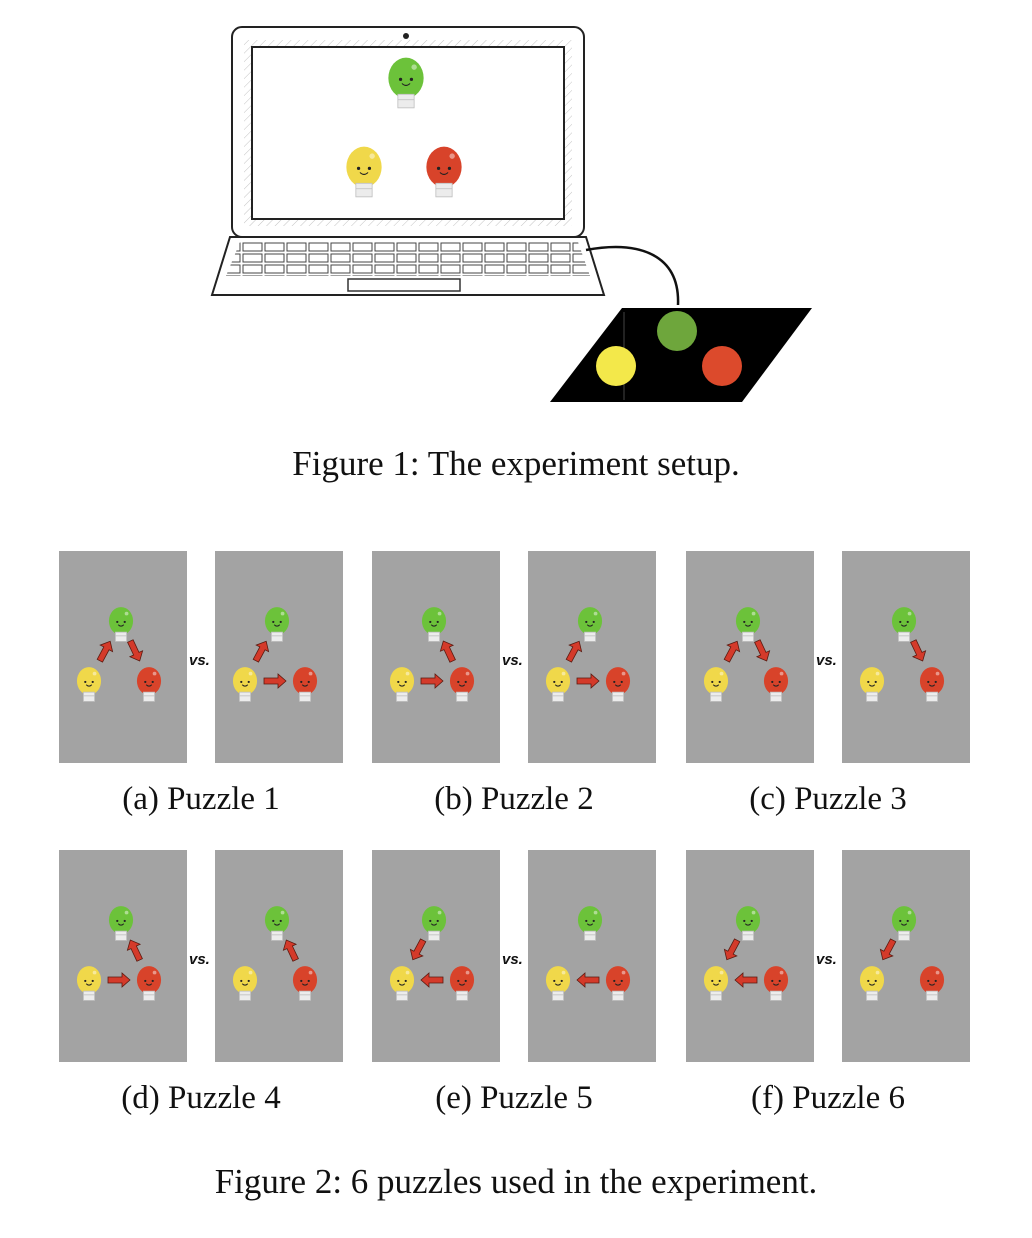  I want to click on button-box, so click(681, 355).